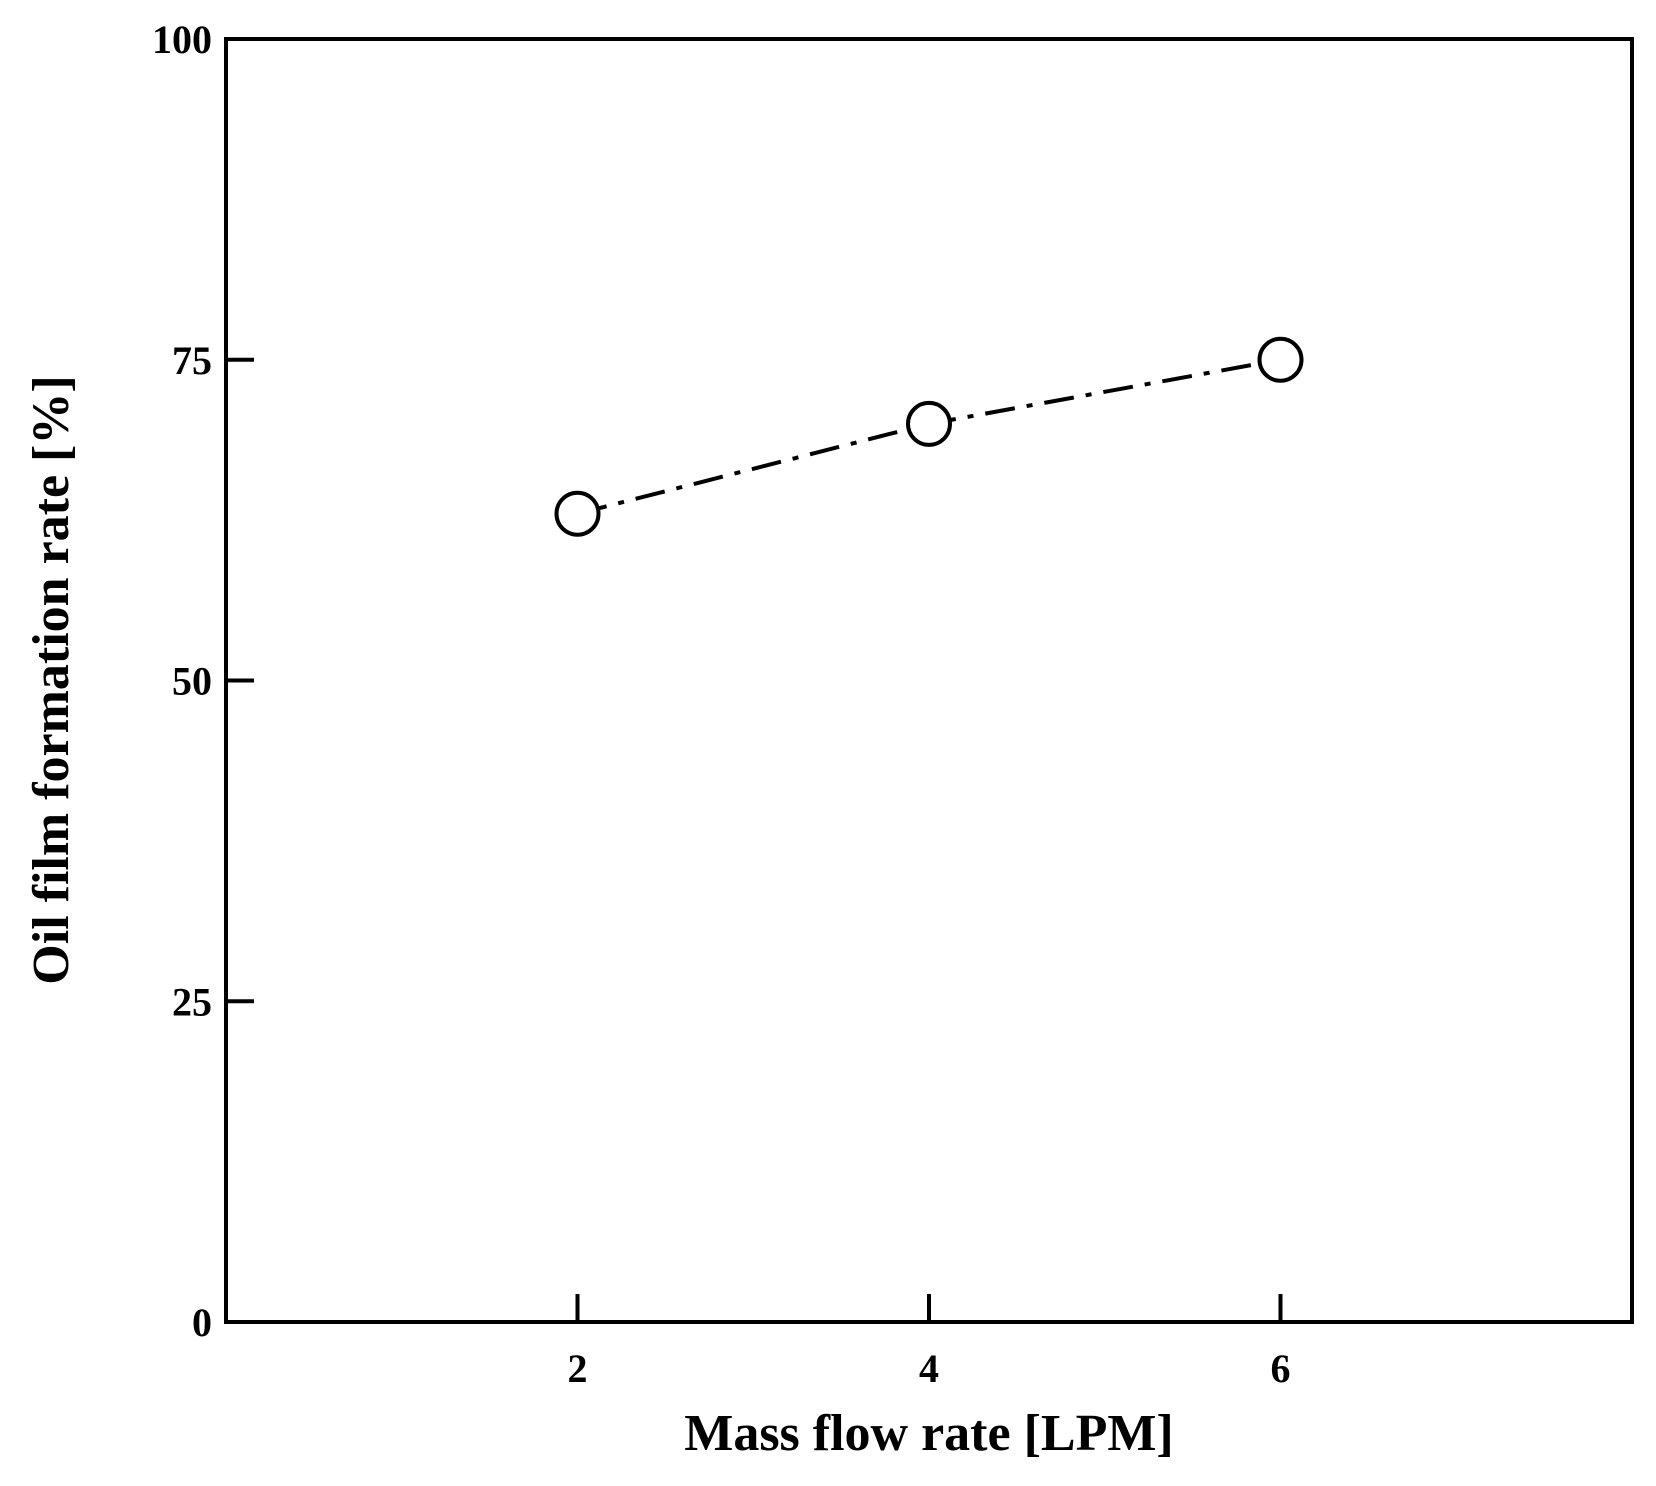 The height and width of the screenshot is (1486, 1656). Describe the element at coordinates (192, 1001) in the screenshot. I see `y-tick-label: 25` at that location.